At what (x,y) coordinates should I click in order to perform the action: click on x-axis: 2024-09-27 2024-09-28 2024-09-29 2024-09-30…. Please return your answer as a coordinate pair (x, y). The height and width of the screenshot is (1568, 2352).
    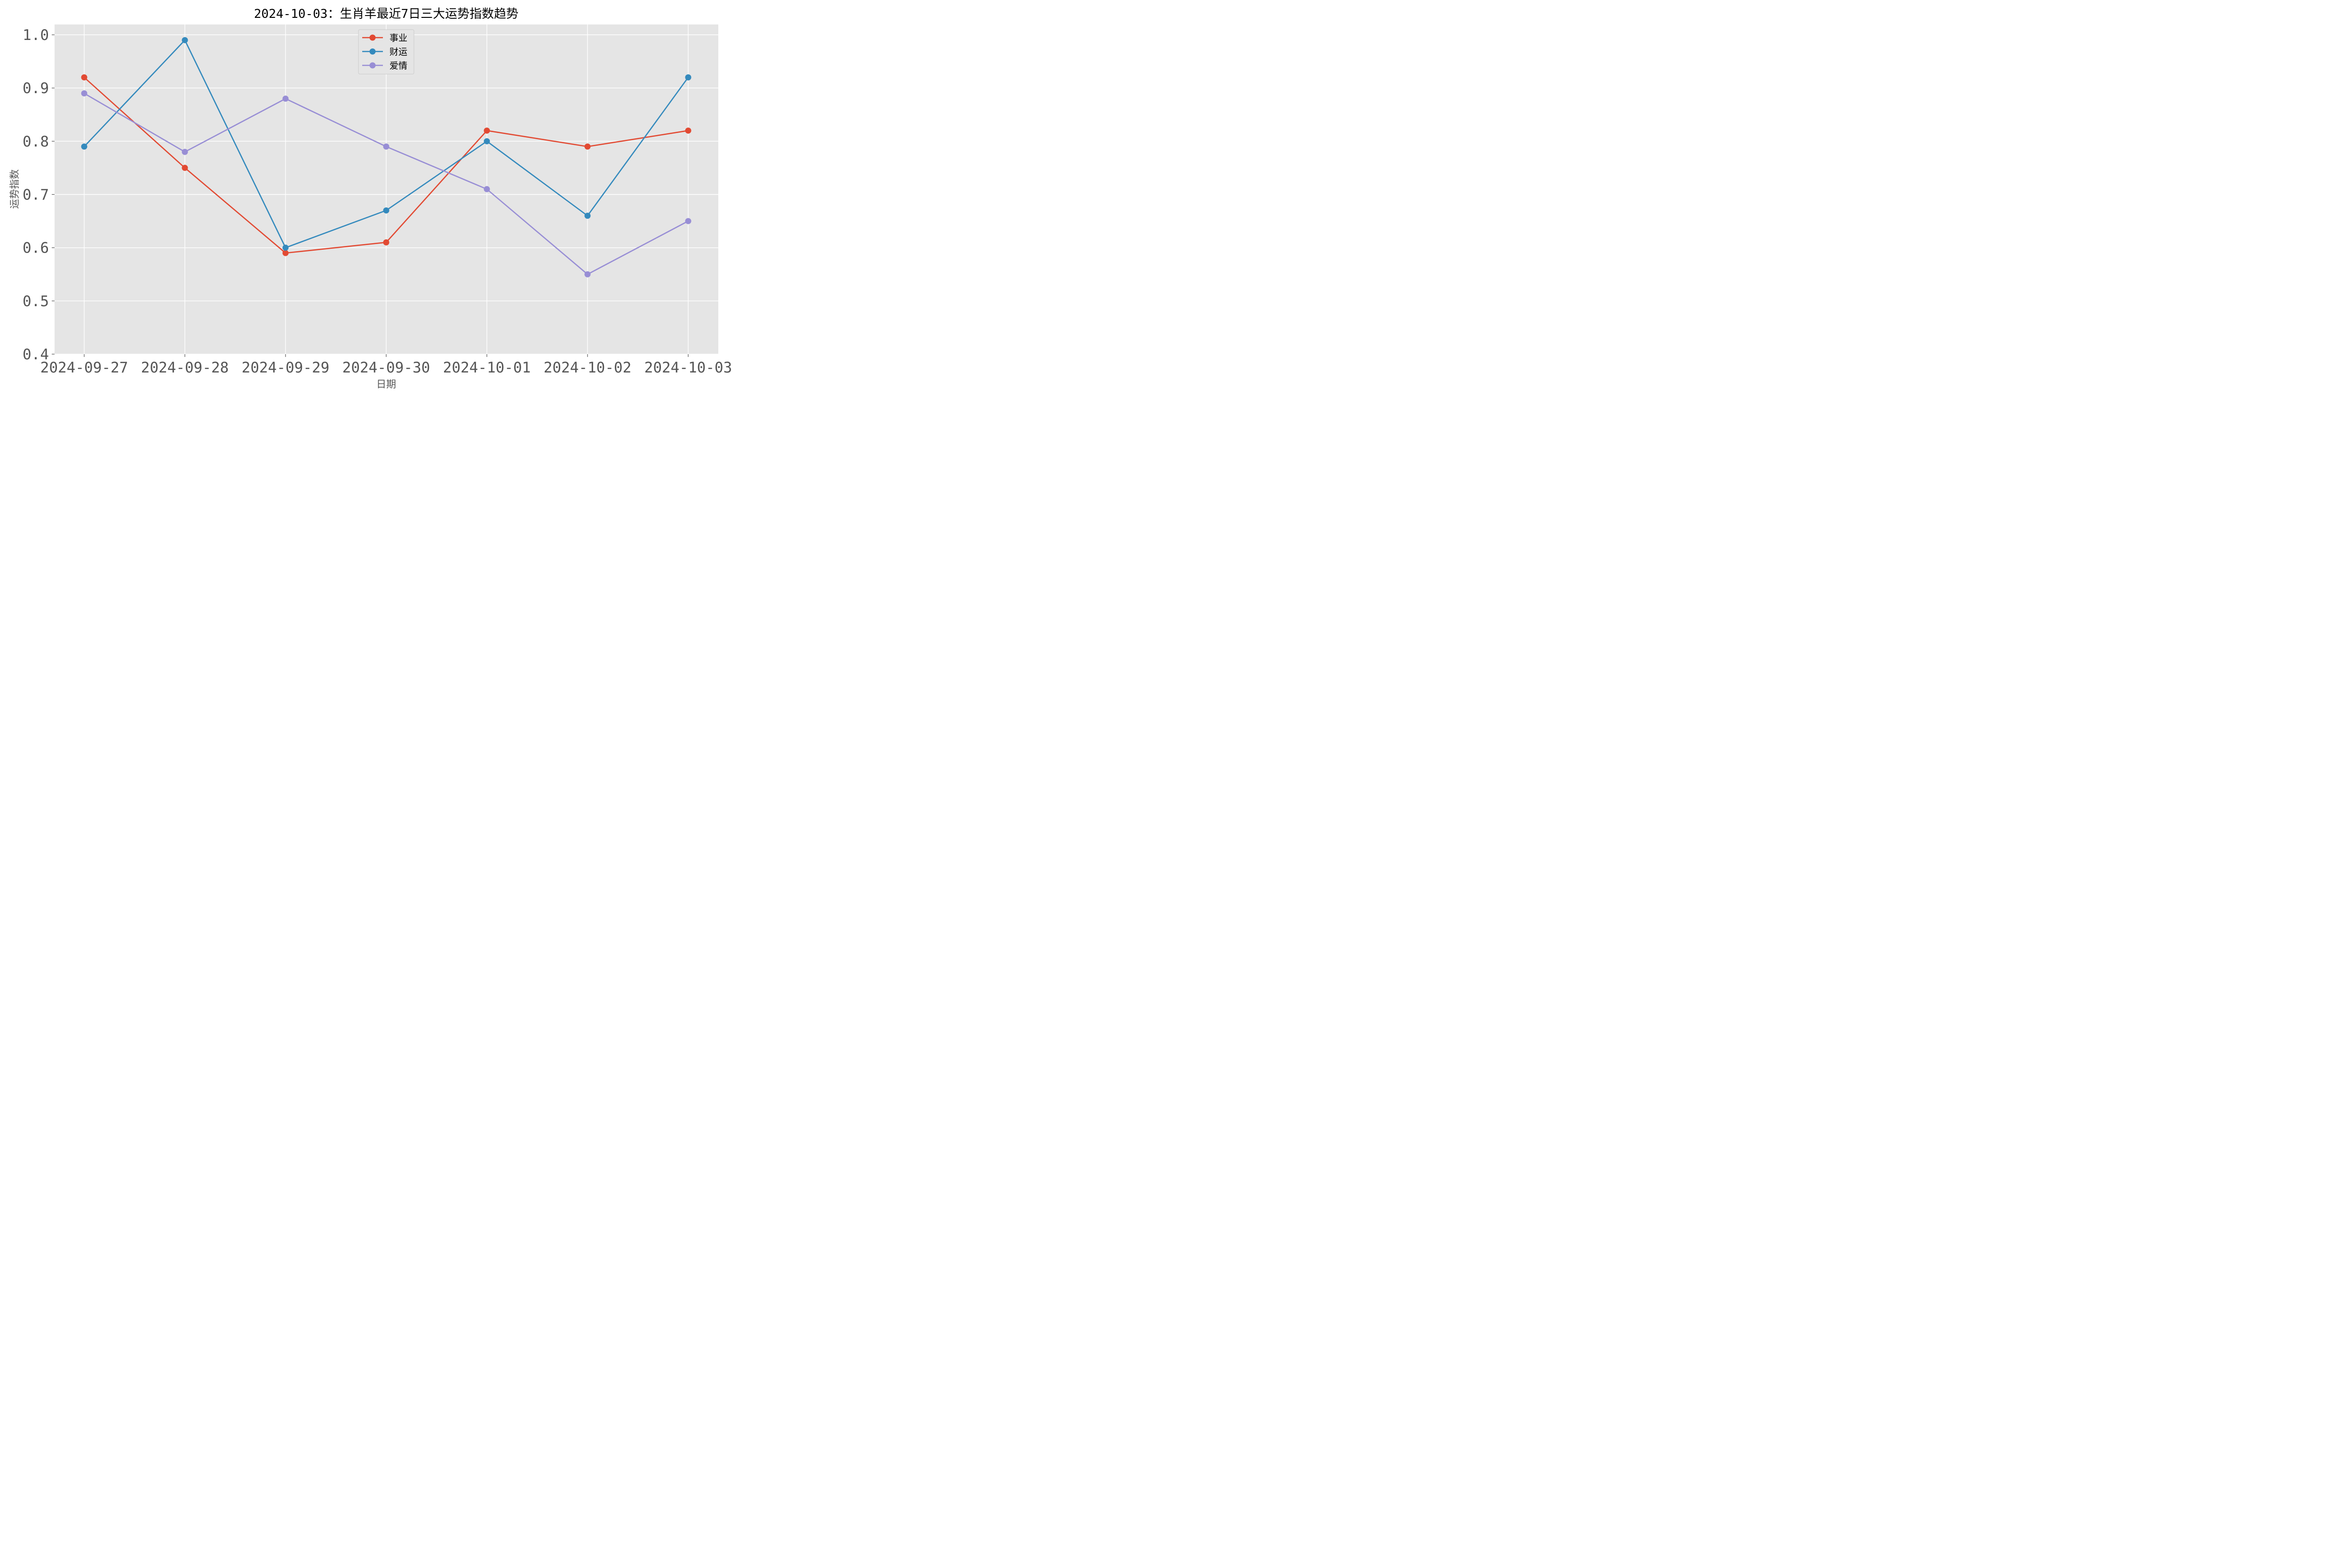
    Looking at the image, I should click on (386, 365).